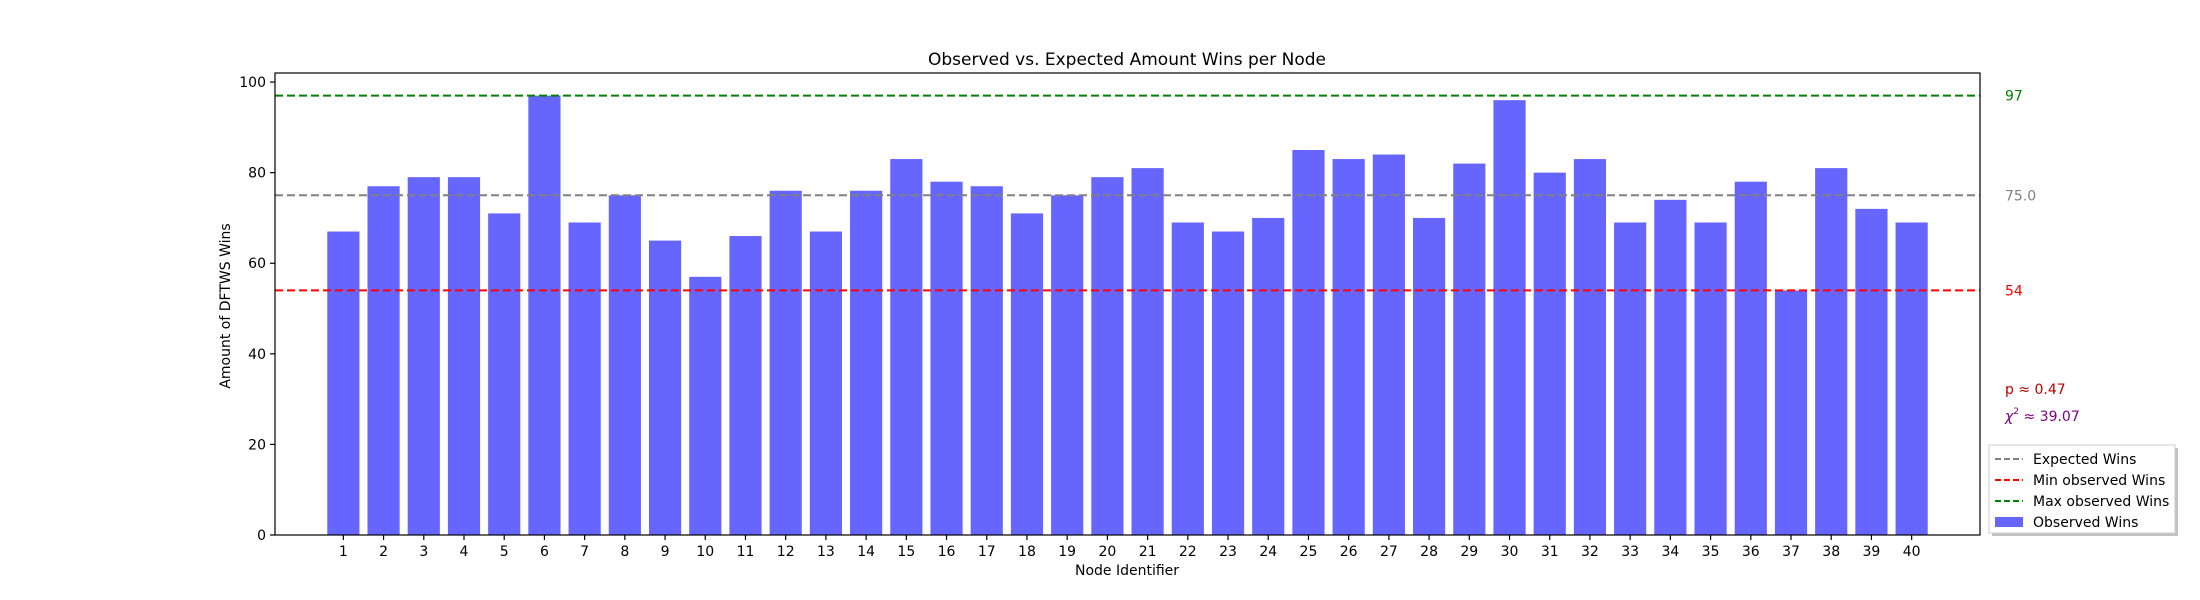 The height and width of the screenshot is (600, 2200). I want to click on x-tick-label-37: 37, so click(1791, 552).